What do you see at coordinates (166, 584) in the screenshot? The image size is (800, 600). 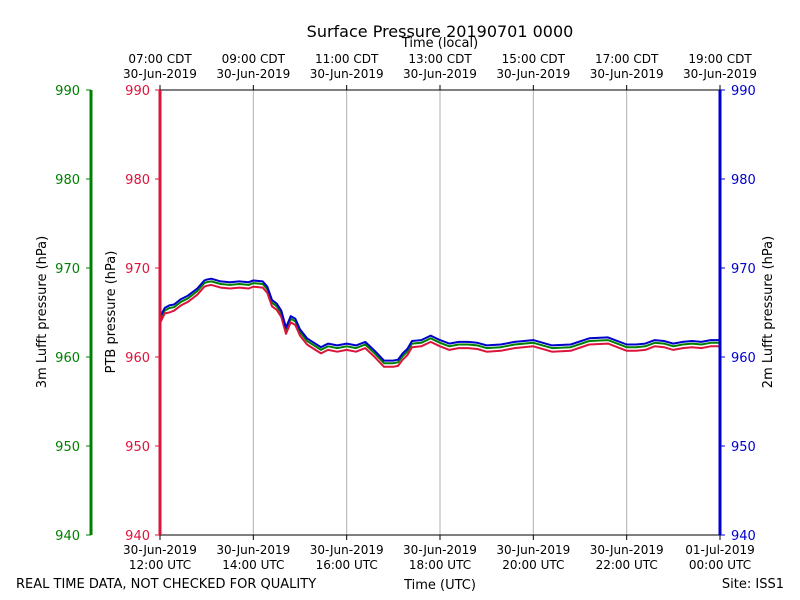 I see `quality-disclaimer: REAL TIME DATA, NOT CHECKED FOR QUALITY` at bounding box center [166, 584].